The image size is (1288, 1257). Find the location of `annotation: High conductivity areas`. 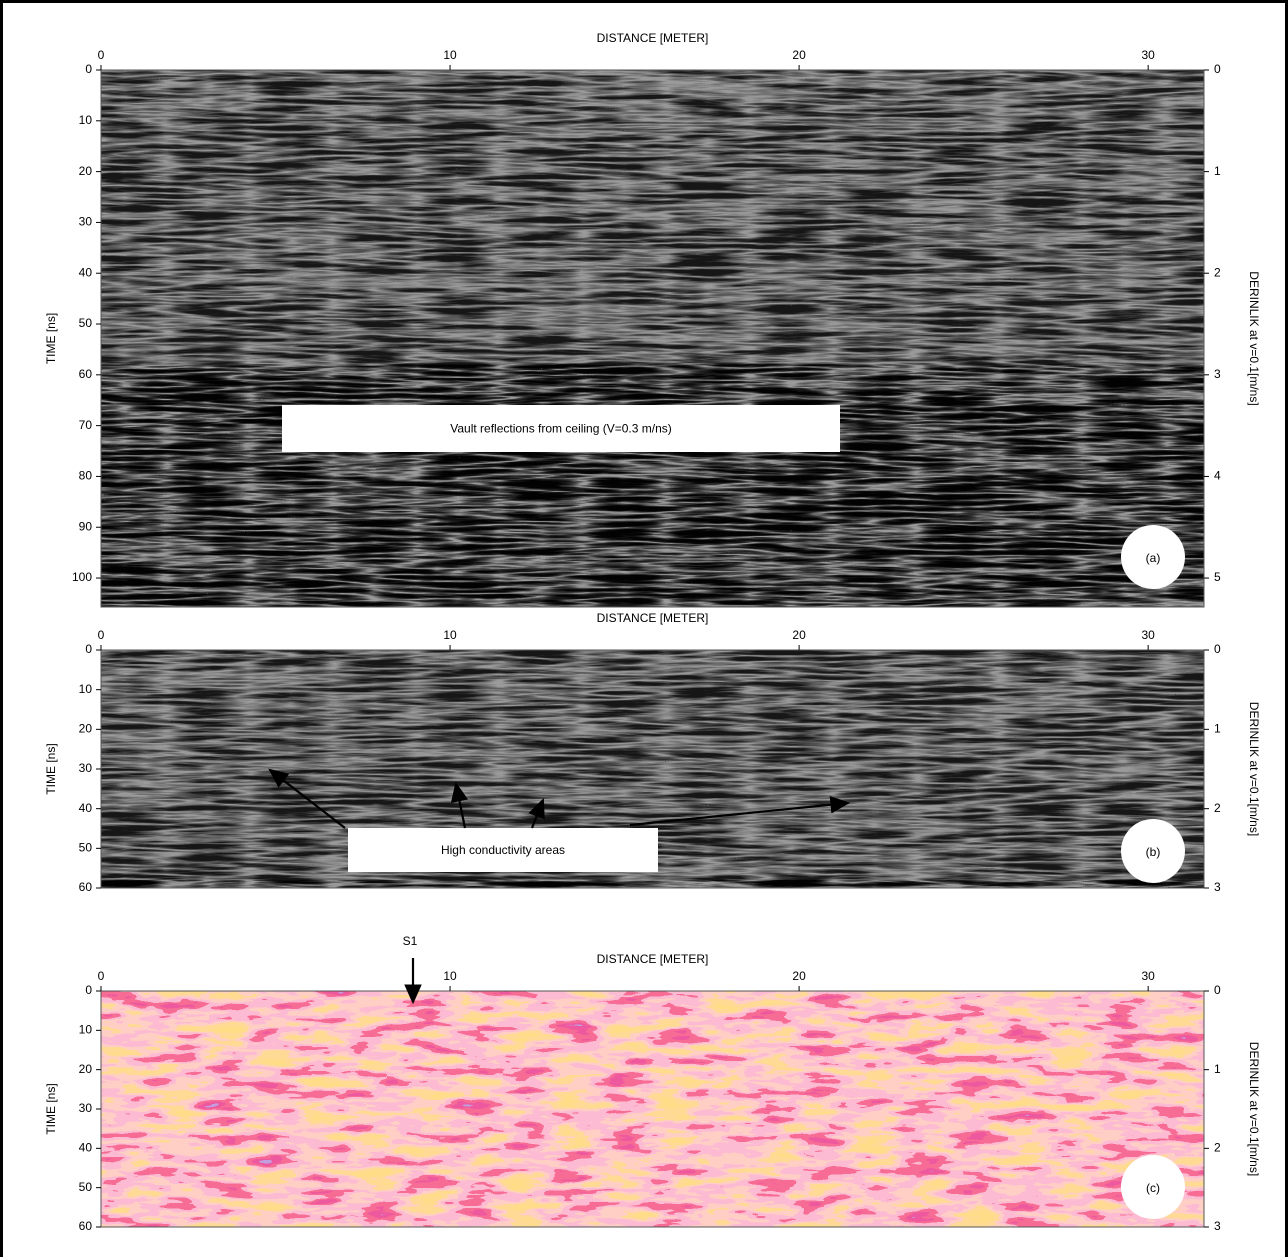

annotation: High conductivity areas is located at coordinates (503, 850).